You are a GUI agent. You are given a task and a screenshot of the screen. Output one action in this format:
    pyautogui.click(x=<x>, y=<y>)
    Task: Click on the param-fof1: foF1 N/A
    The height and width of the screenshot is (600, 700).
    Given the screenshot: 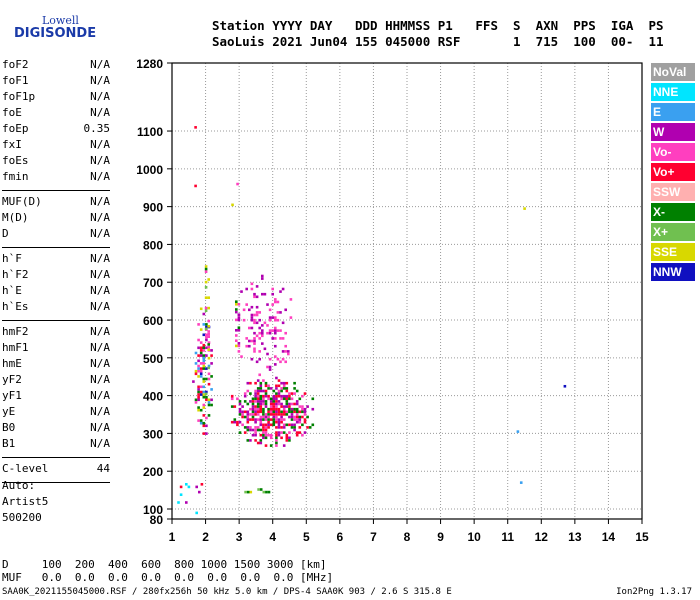 What is the action you would take?
    pyautogui.click(x=56, y=82)
    